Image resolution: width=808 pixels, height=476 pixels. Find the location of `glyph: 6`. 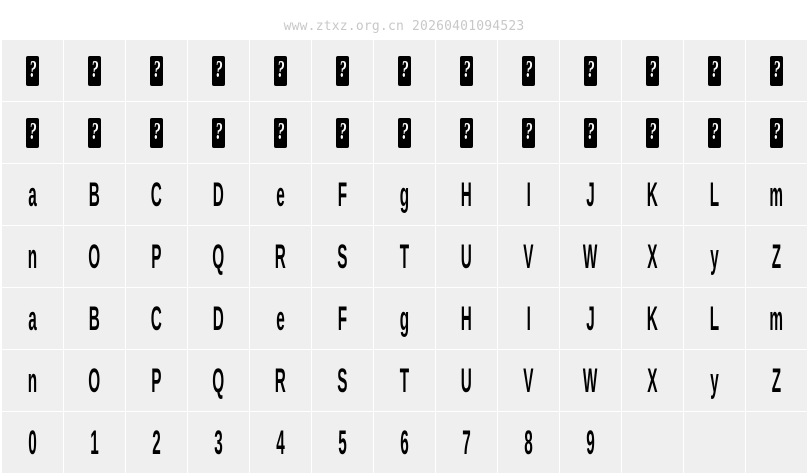

glyph: 6 is located at coordinates (404, 442).